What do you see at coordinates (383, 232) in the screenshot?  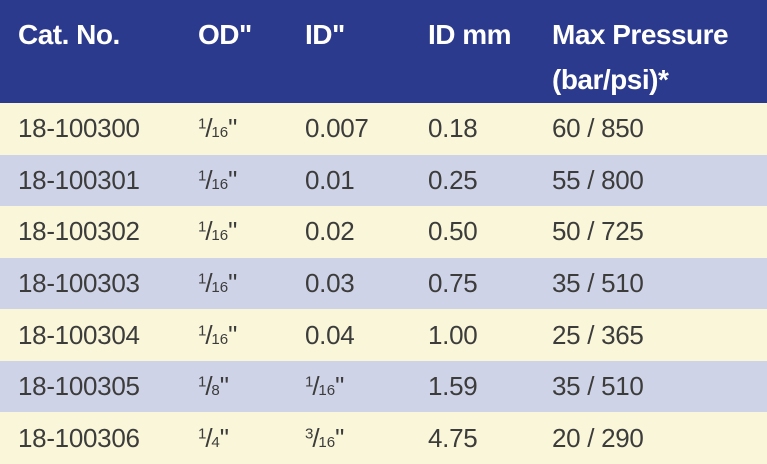 I see `table-row: 18-100302 1/16" 0.02 0.50 50 / 725` at bounding box center [383, 232].